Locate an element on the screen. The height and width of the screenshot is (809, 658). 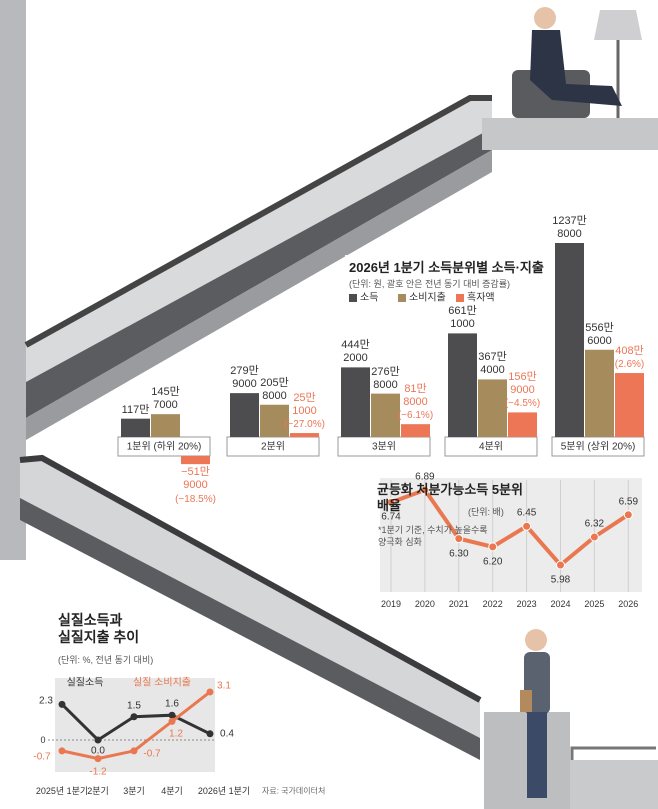
legend-label: 흑자액 is located at coordinates (481, 298).